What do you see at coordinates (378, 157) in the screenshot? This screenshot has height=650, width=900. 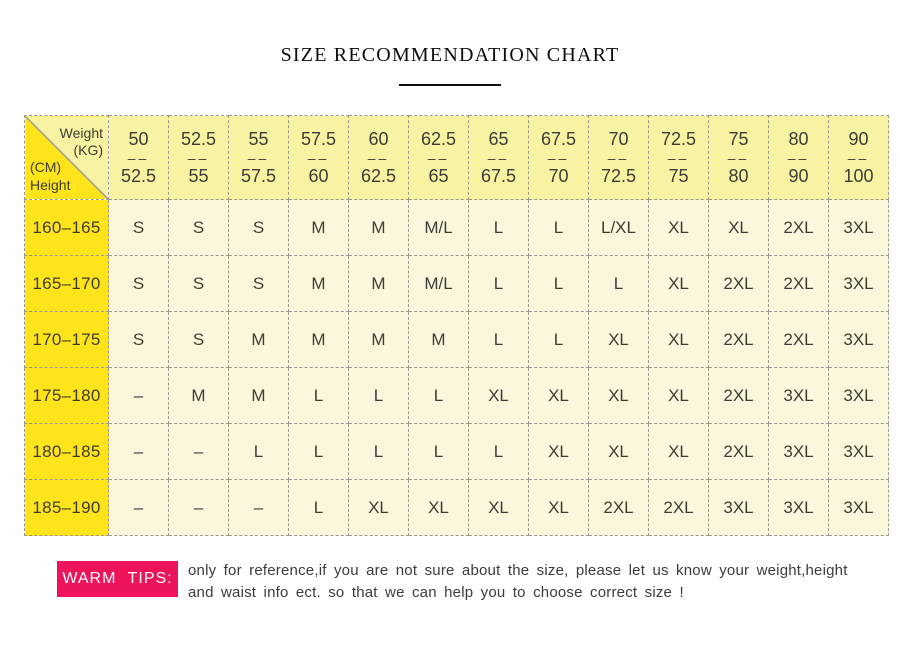 I see `weight-range-header: 60 –– 62.5` at bounding box center [378, 157].